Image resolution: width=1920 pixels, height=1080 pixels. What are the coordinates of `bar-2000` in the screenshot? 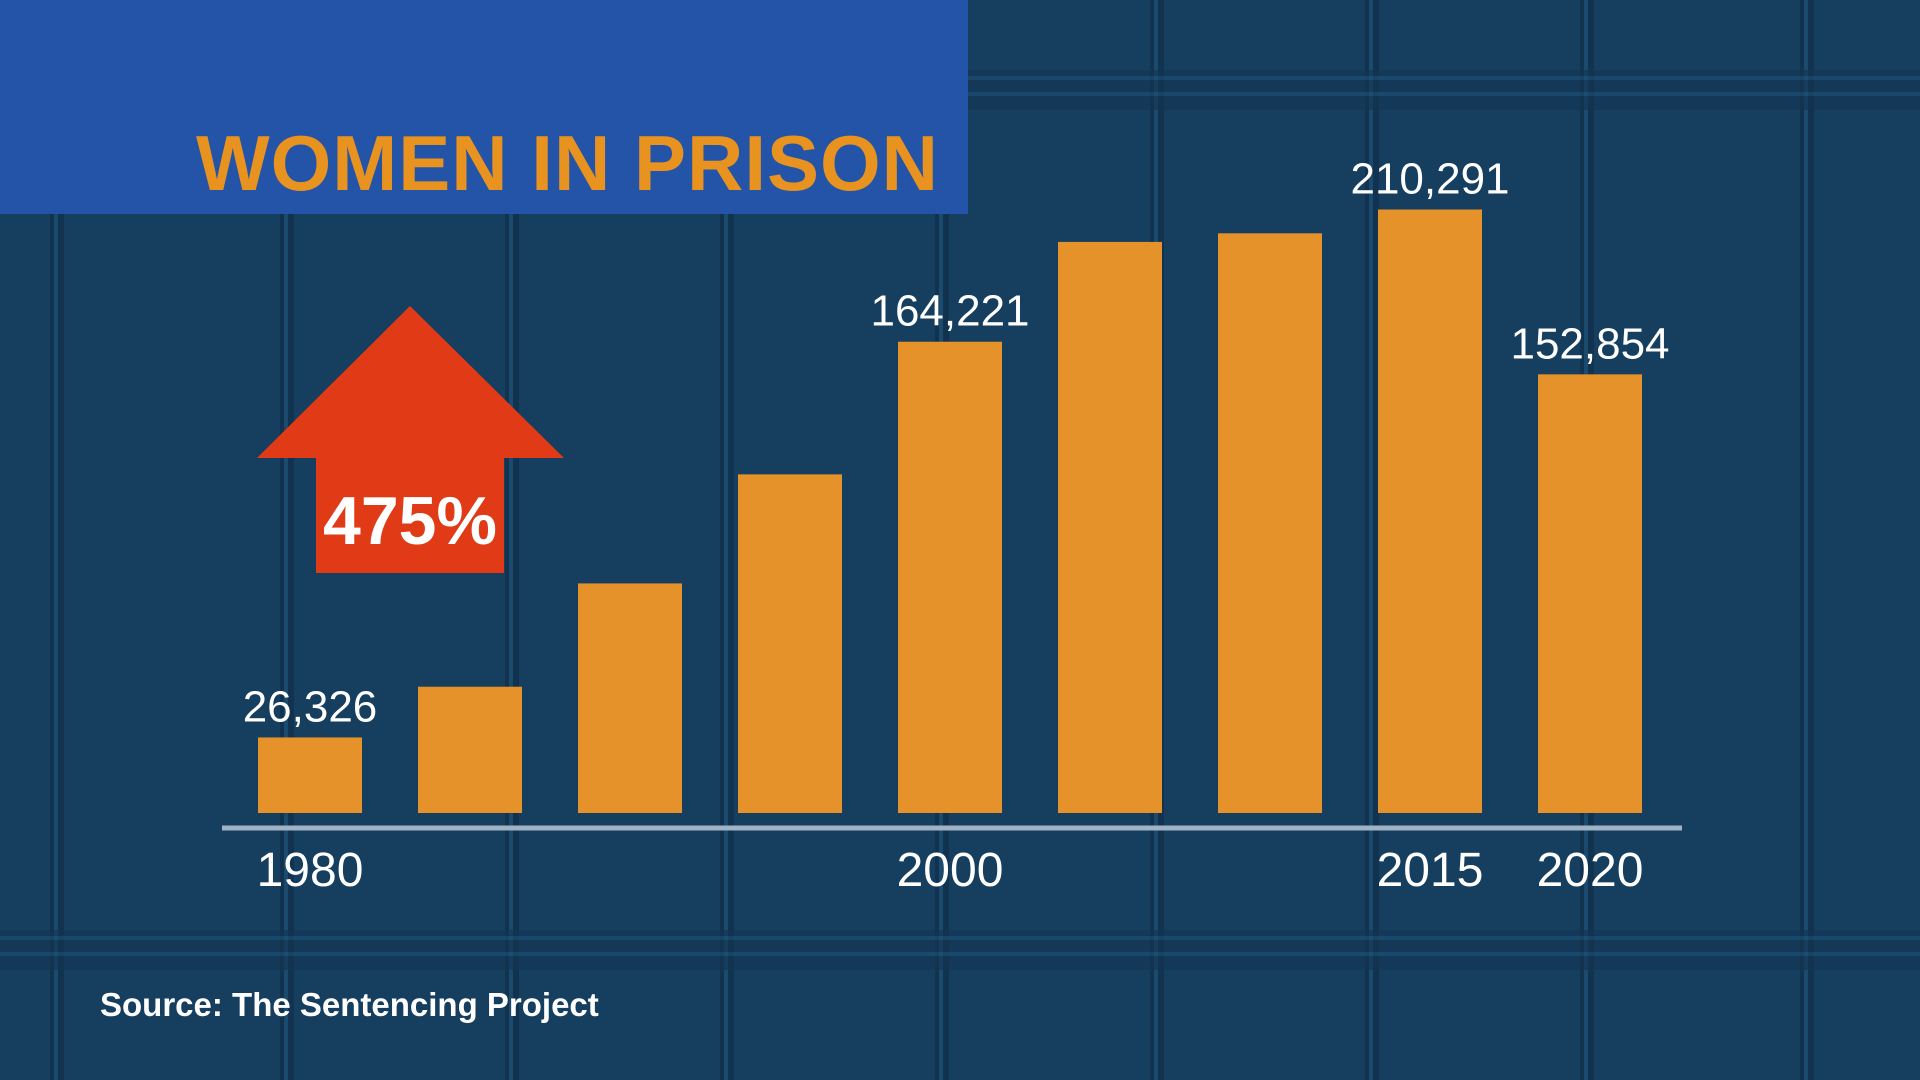 It's located at (950, 577).